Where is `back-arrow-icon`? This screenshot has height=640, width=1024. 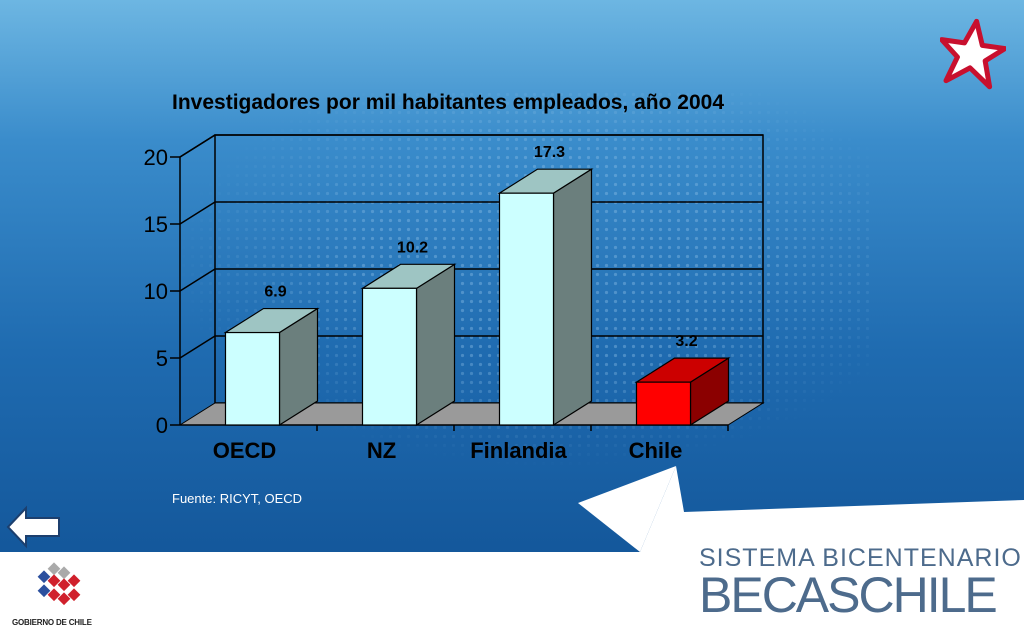
back-arrow-icon is located at coordinates (33, 527).